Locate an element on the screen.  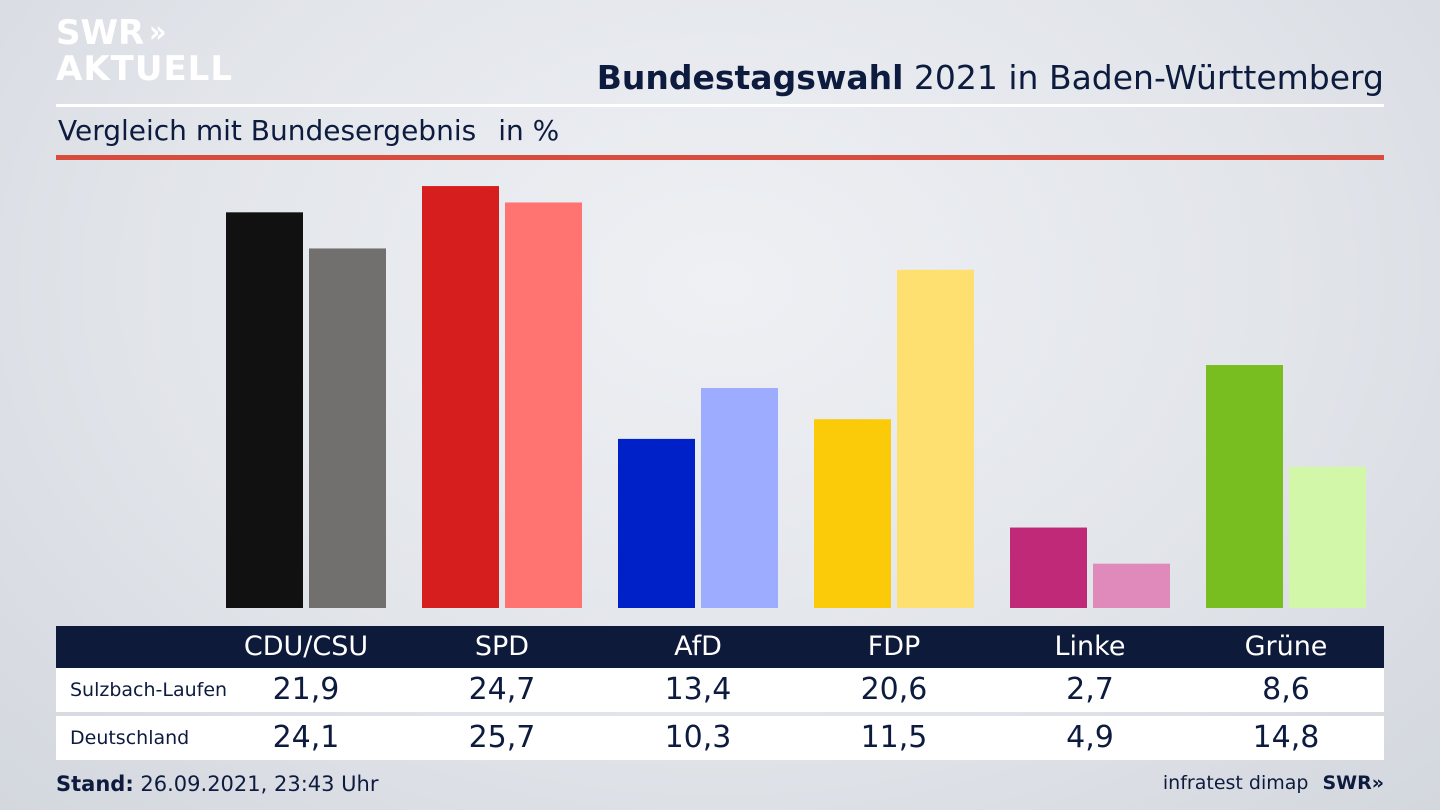
swr-aktuell-logo: SWR» AKTUELL is located at coordinates (144, 51).